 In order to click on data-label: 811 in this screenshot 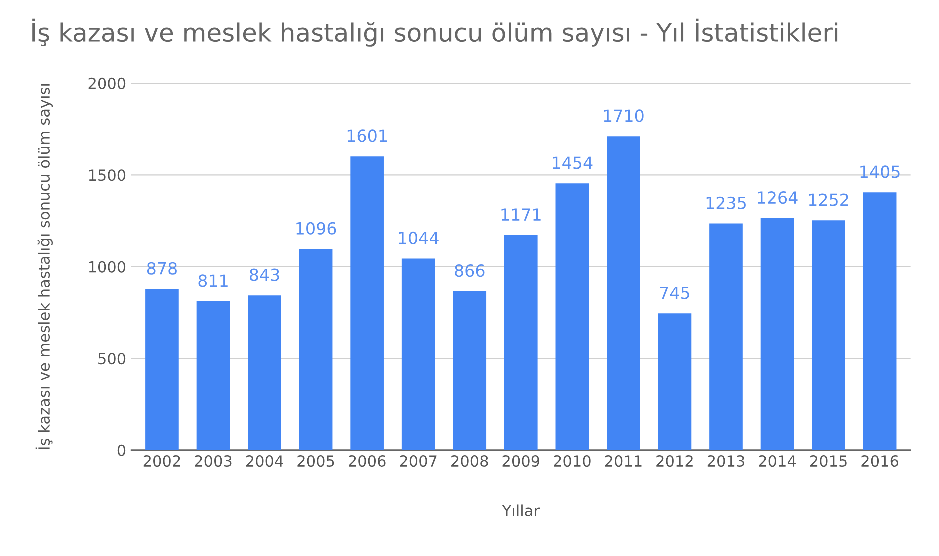, I will do `click(213, 281)`.